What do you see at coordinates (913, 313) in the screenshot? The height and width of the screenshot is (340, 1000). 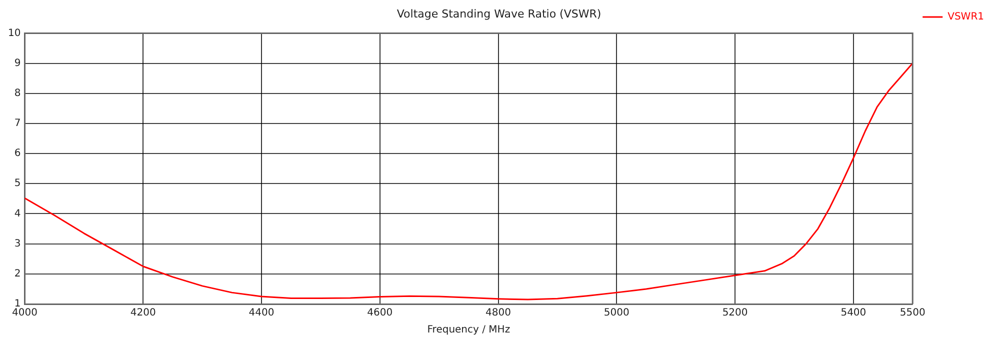 I see `x-tick-label: 5500` at bounding box center [913, 313].